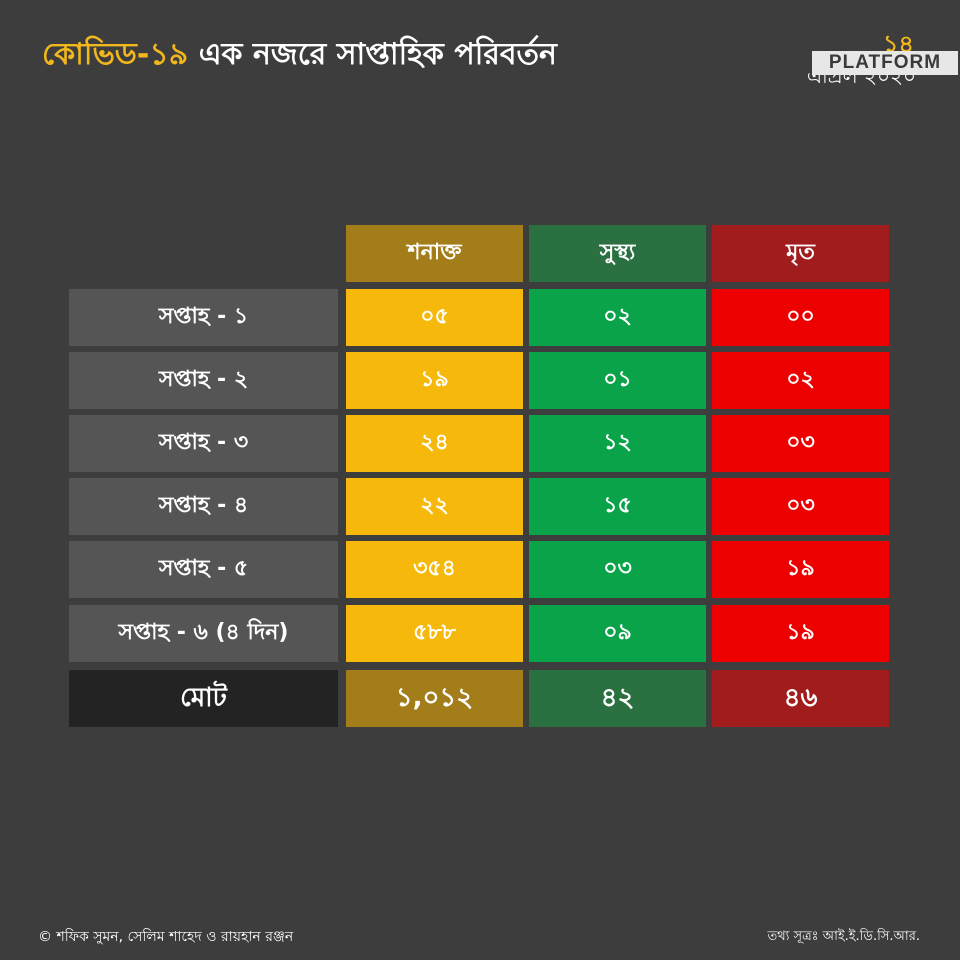 The width and height of the screenshot is (960, 960). Describe the element at coordinates (800, 698) in the screenshot. I see `total-deaths: ৪৬` at that location.